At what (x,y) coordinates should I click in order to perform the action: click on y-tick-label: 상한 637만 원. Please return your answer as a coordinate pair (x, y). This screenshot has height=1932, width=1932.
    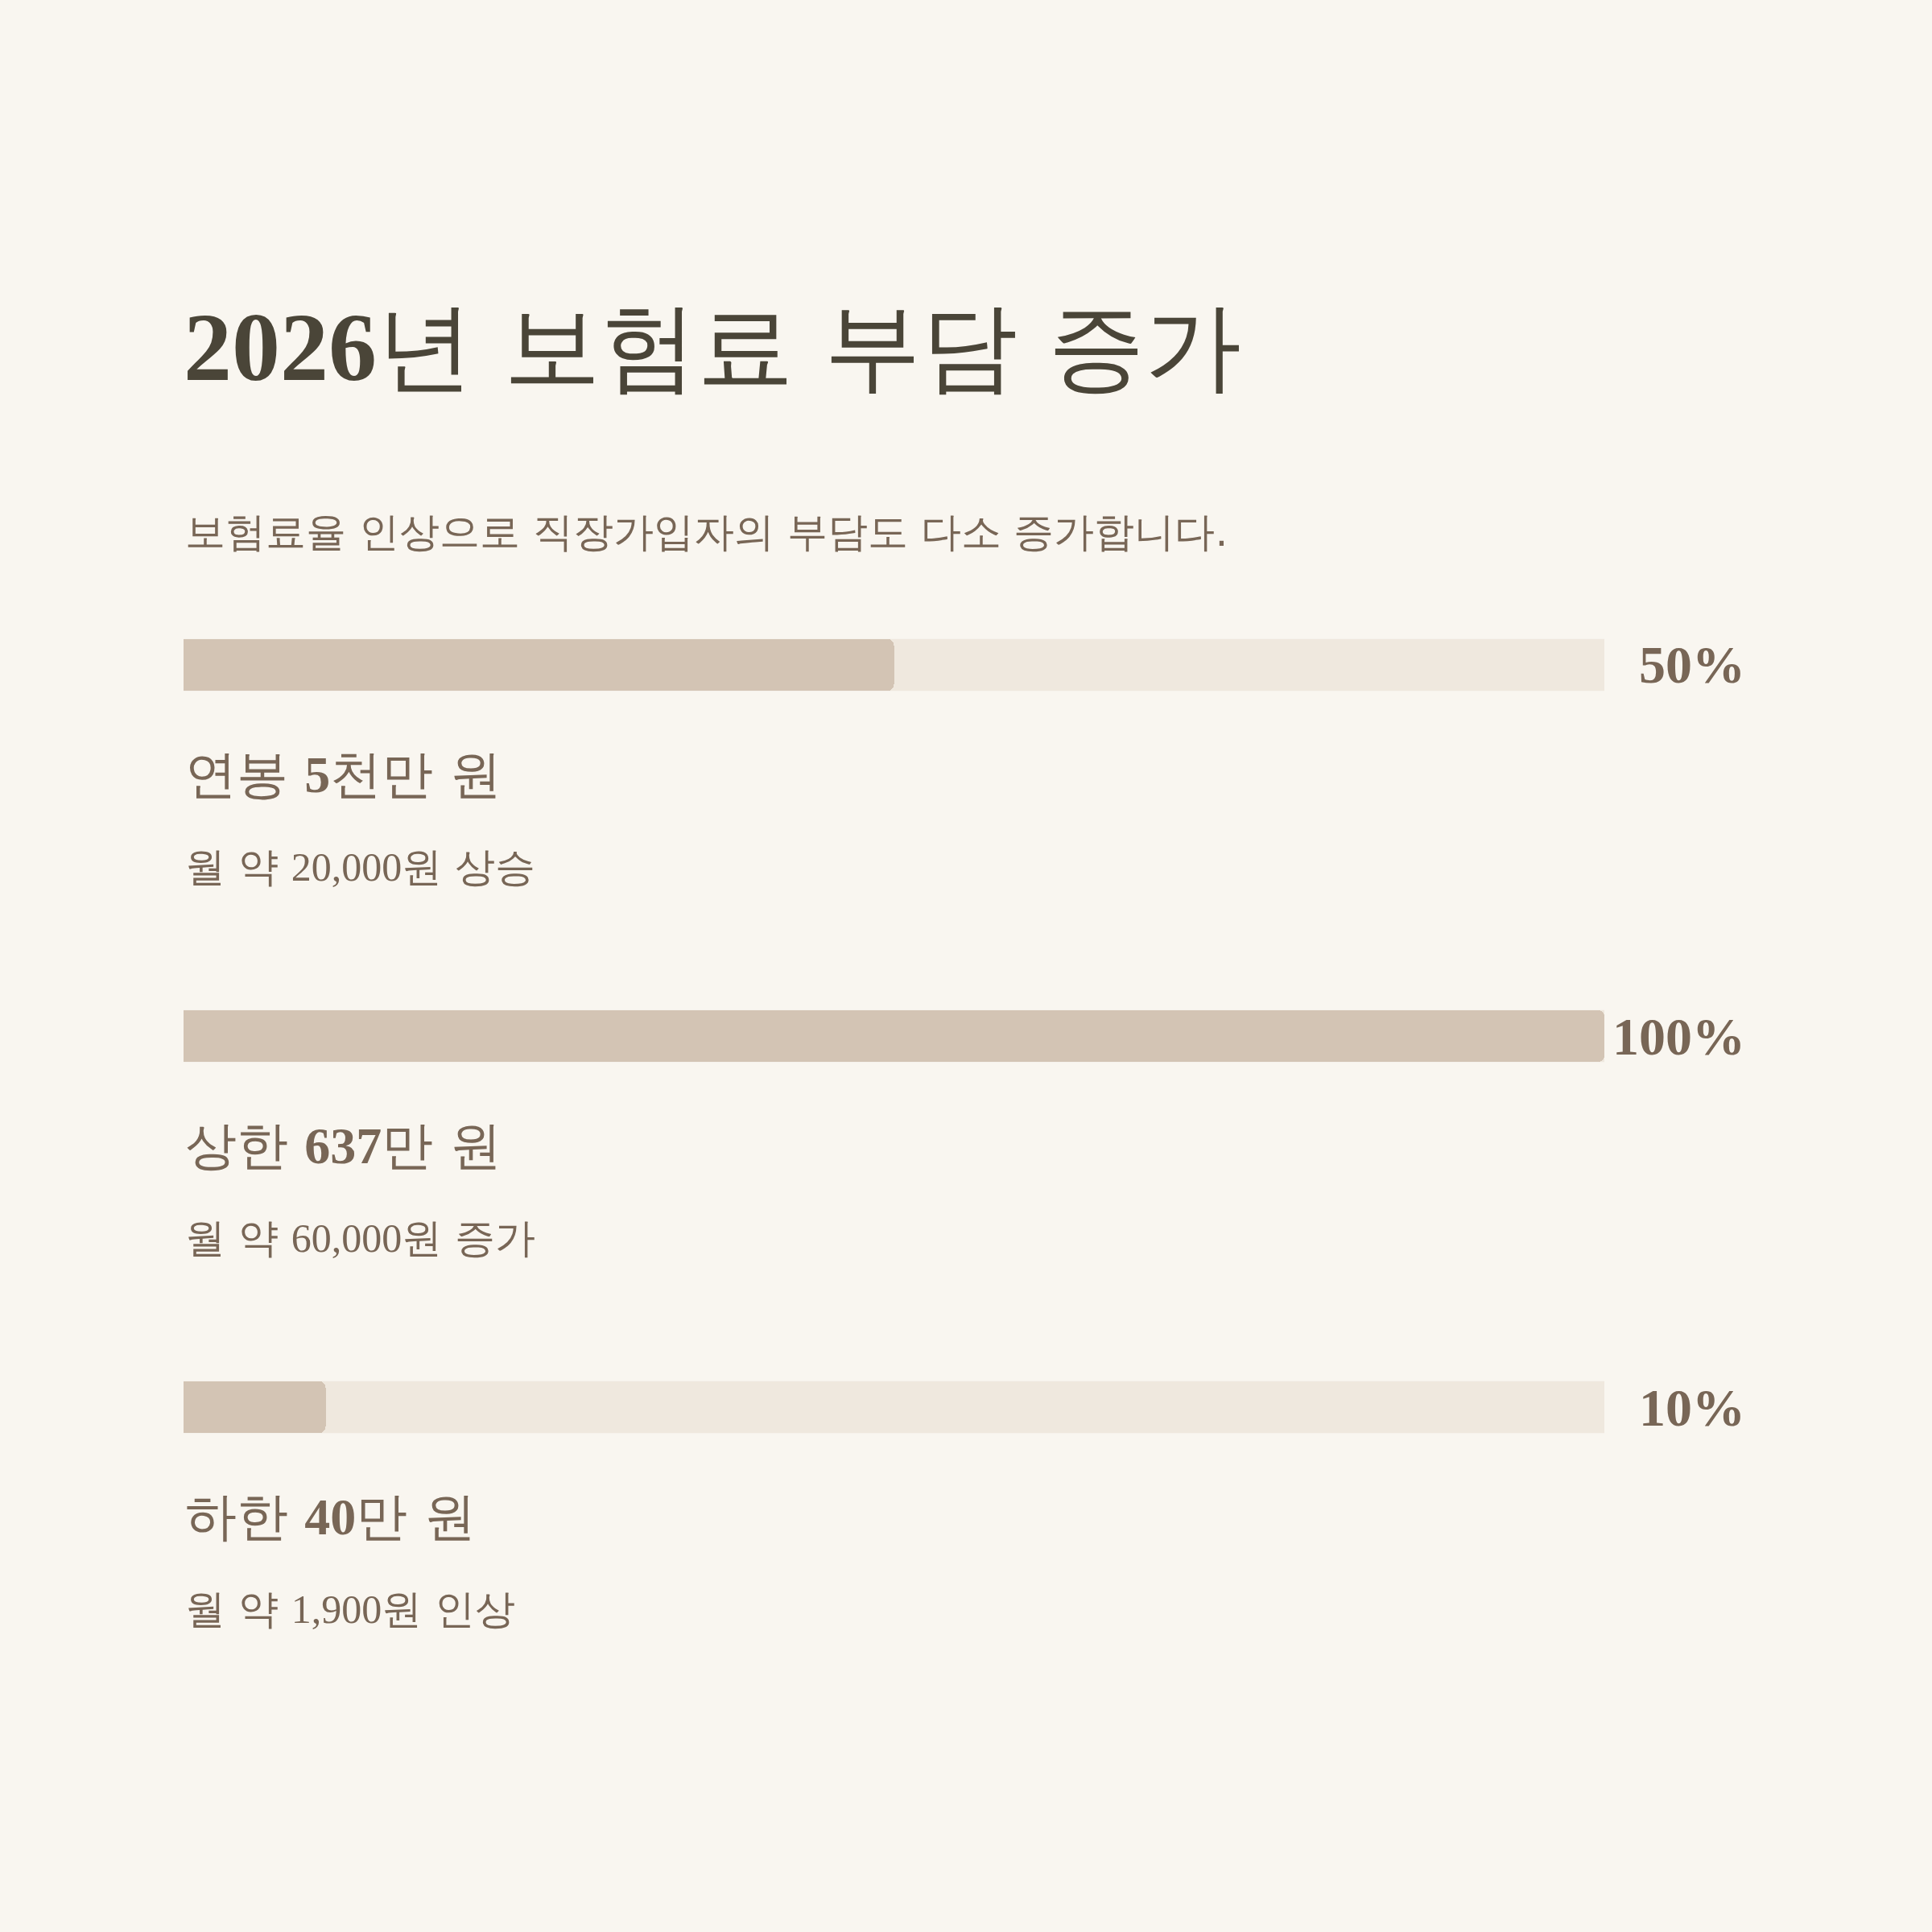
    Looking at the image, I should click on (343, 1145).